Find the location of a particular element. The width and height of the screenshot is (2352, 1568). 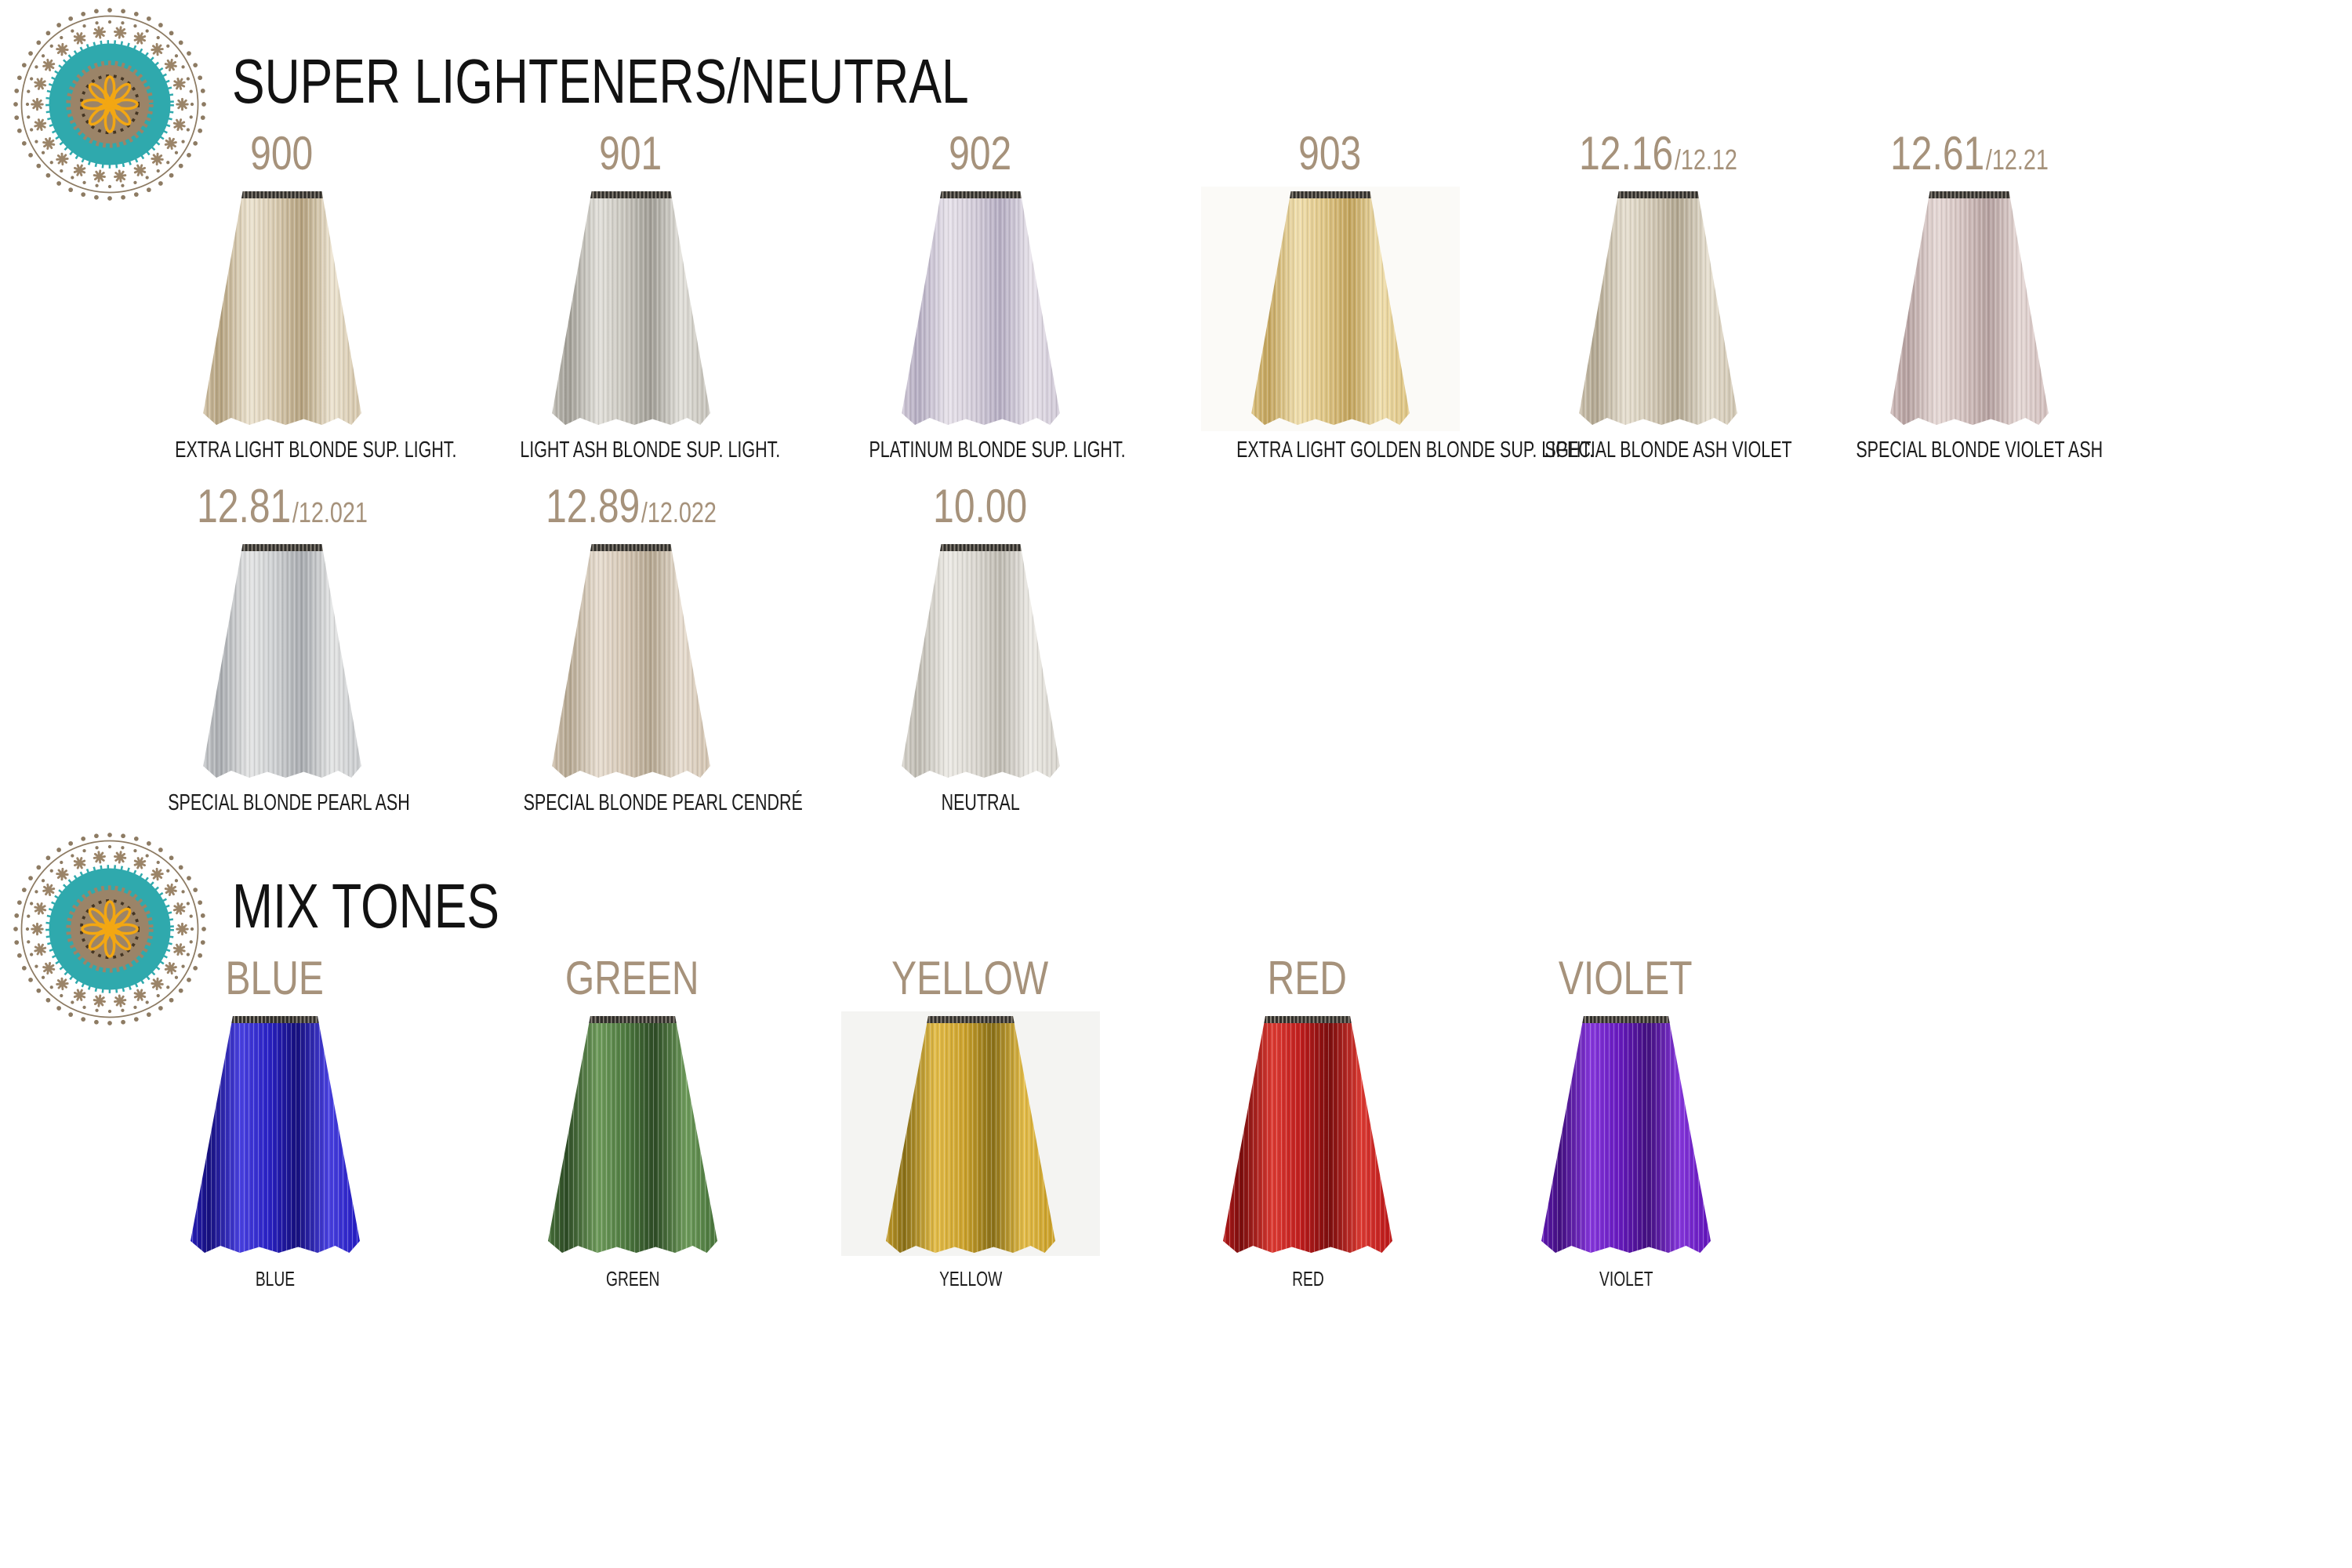

swatch-column: 10.00 NEUTRAL is located at coordinates (981, 647).